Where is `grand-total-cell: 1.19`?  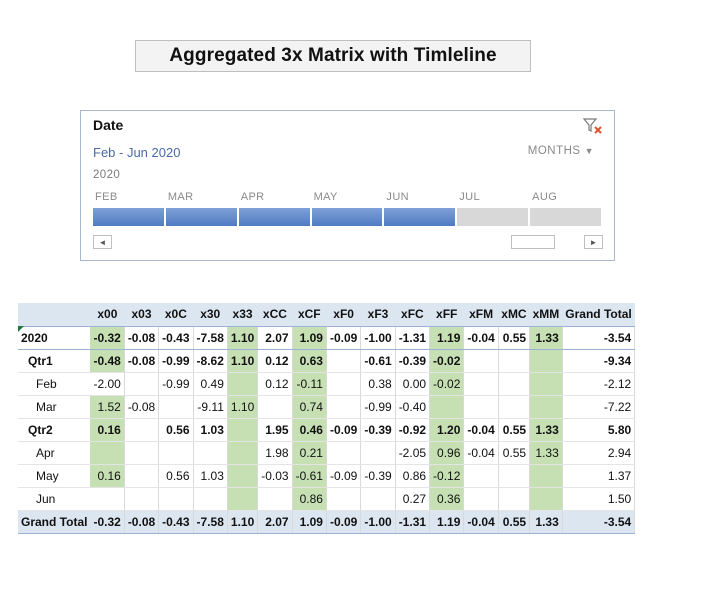
grand-total-cell: 1.19 is located at coordinates (447, 521).